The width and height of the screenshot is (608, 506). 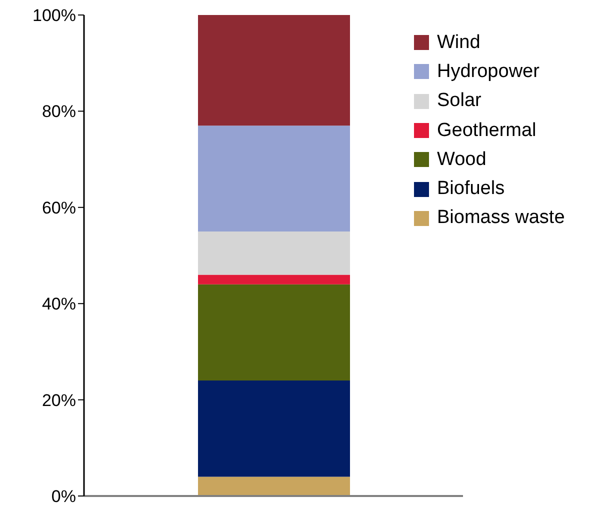 I want to click on legend-label: Wood, so click(x=461, y=159).